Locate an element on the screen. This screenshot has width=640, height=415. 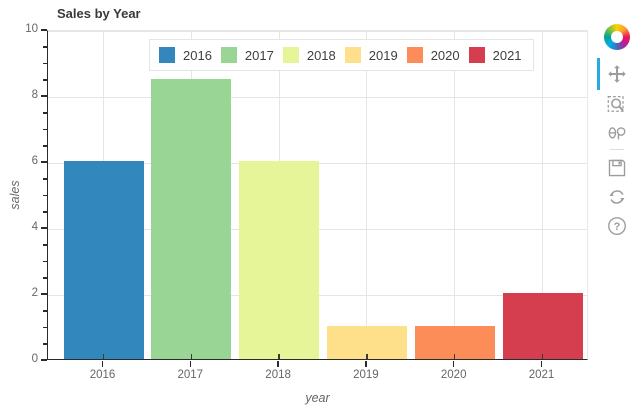
y-tick-label: 0 is located at coordinates (34, 359).